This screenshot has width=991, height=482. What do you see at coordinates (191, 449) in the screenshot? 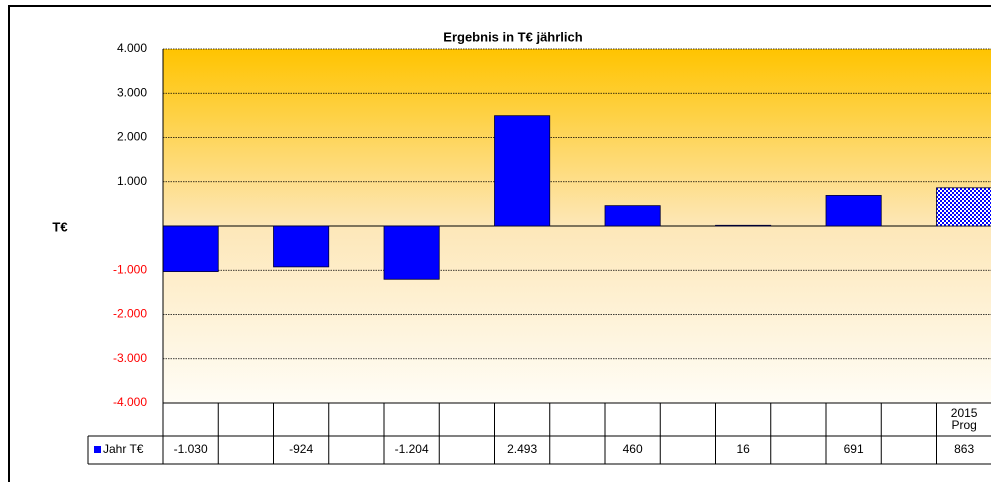
I see `value-label: -1.030` at bounding box center [191, 449].